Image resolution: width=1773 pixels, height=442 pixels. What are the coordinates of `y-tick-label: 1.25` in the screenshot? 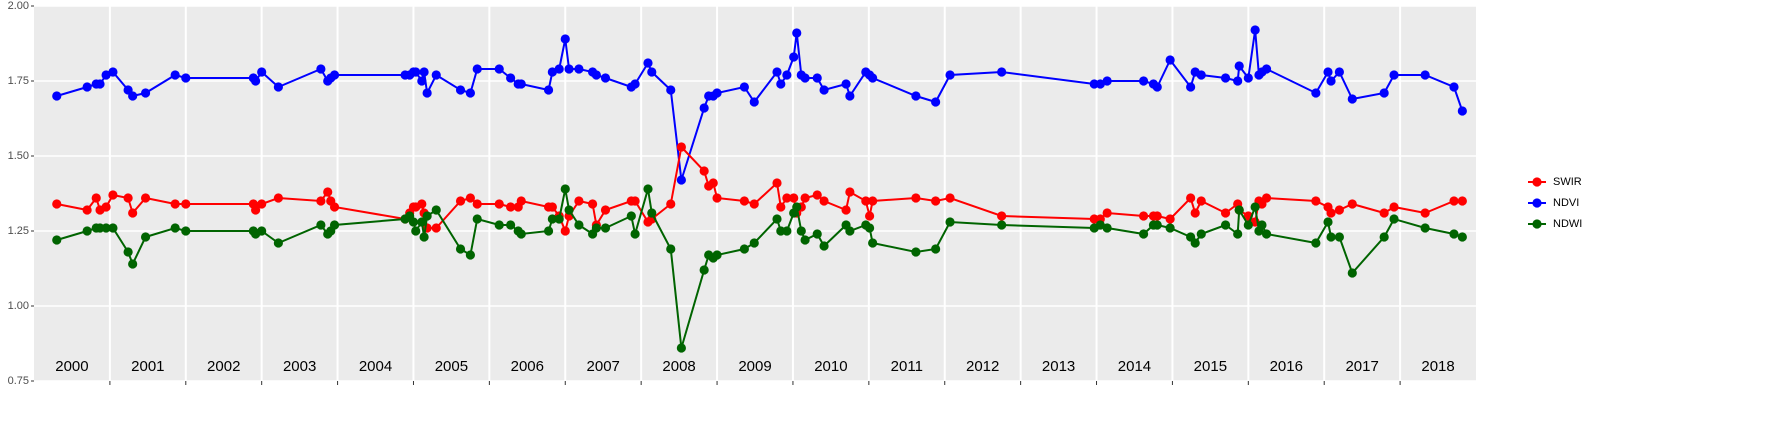 It's located at (18, 231).